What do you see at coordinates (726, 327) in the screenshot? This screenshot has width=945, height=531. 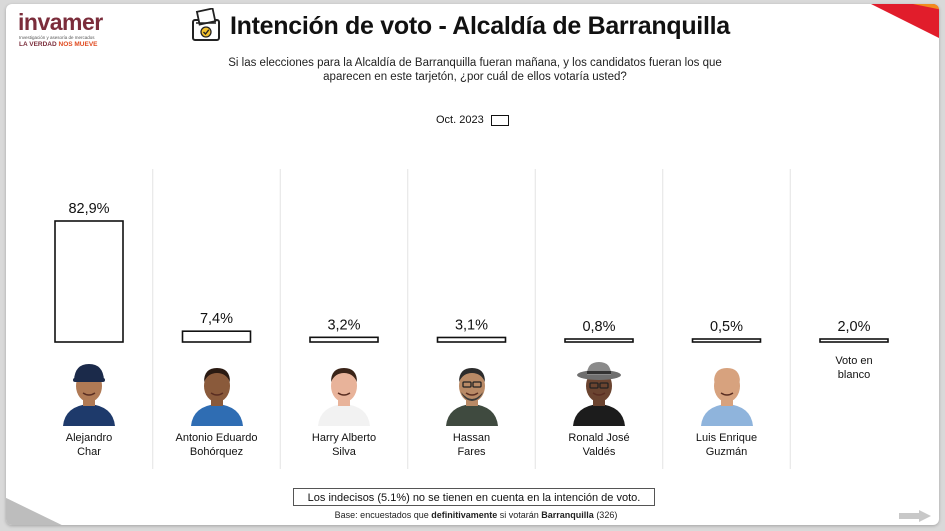 I see `data-label-6: 0,5%` at bounding box center [726, 327].